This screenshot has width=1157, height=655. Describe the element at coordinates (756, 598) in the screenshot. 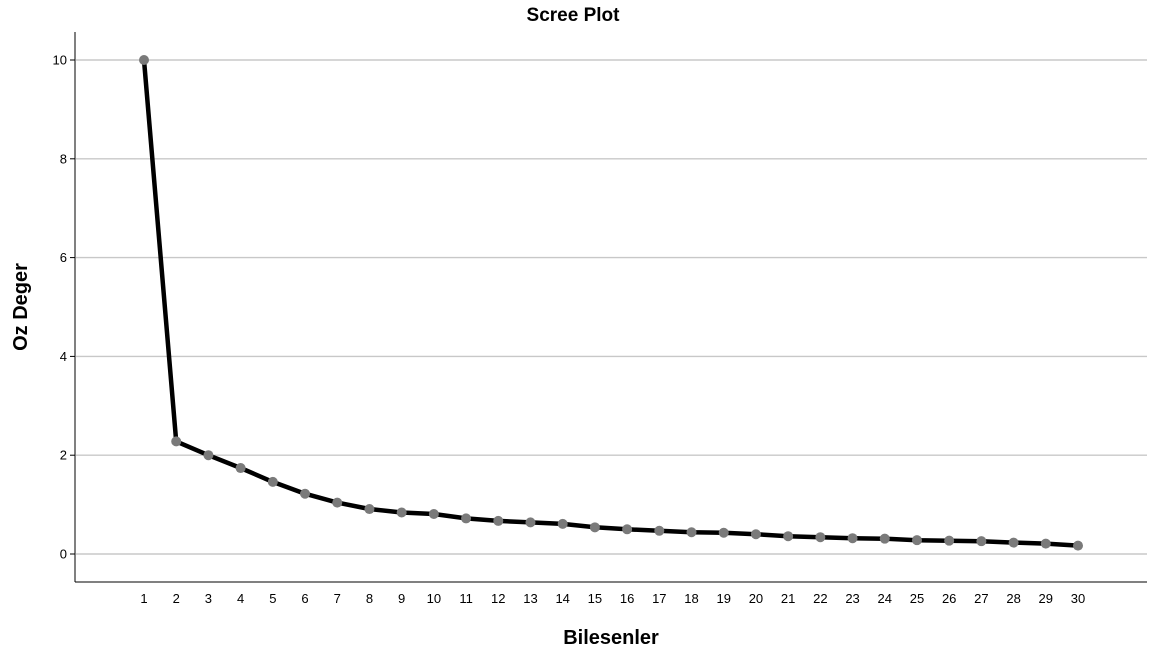

I see `x-tick-label: 20` at that location.